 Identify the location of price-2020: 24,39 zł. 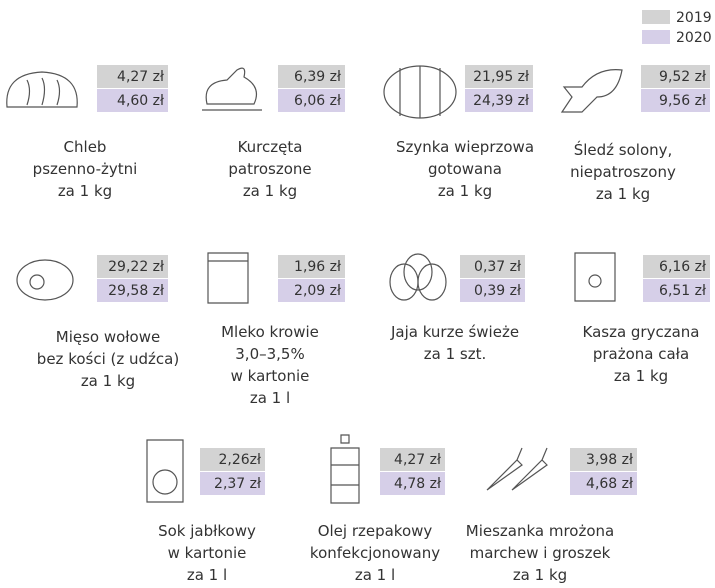
(501, 101).